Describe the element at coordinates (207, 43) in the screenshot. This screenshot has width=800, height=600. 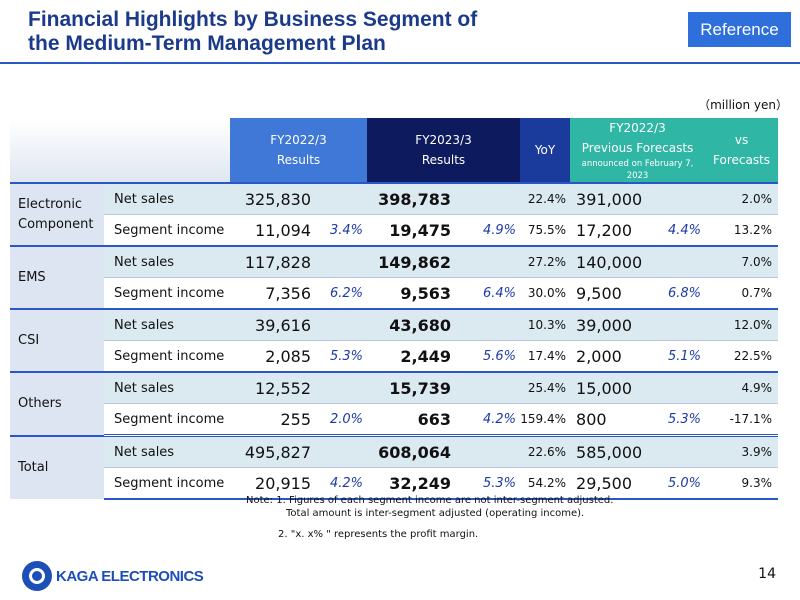
I see `title-line-2: the Medium-Term Management Plan` at that location.